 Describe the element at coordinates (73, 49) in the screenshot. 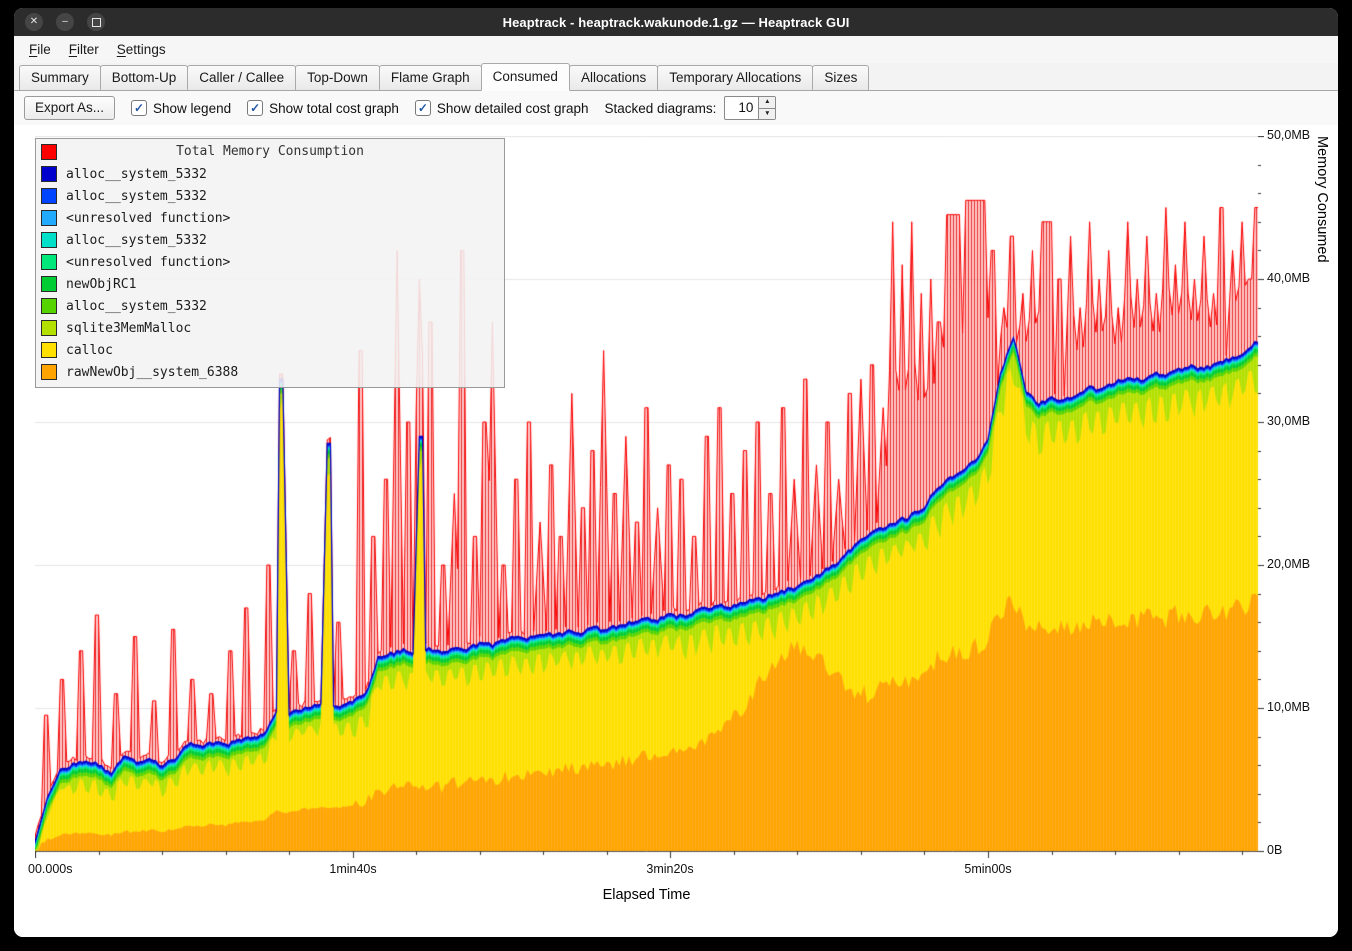

I see `menu-filter-mnemonic: F` at that location.